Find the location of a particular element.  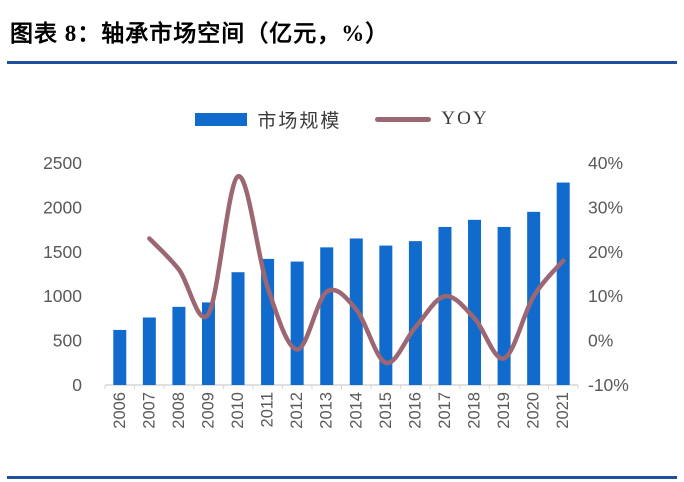

x-axis-label: 2019 is located at coordinates (504, 410).